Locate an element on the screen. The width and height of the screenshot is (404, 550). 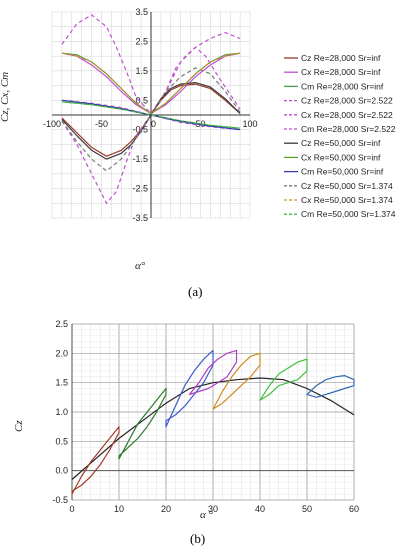
x-tick-label: 100 is located at coordinates (249, 124).